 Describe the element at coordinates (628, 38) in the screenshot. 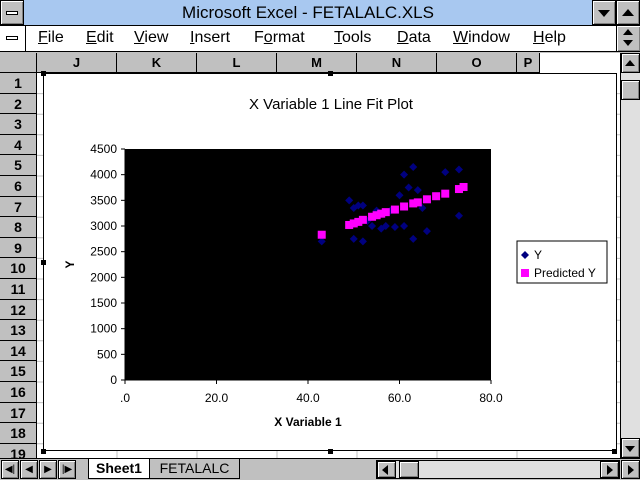

I see `restore-document-button` at that location.